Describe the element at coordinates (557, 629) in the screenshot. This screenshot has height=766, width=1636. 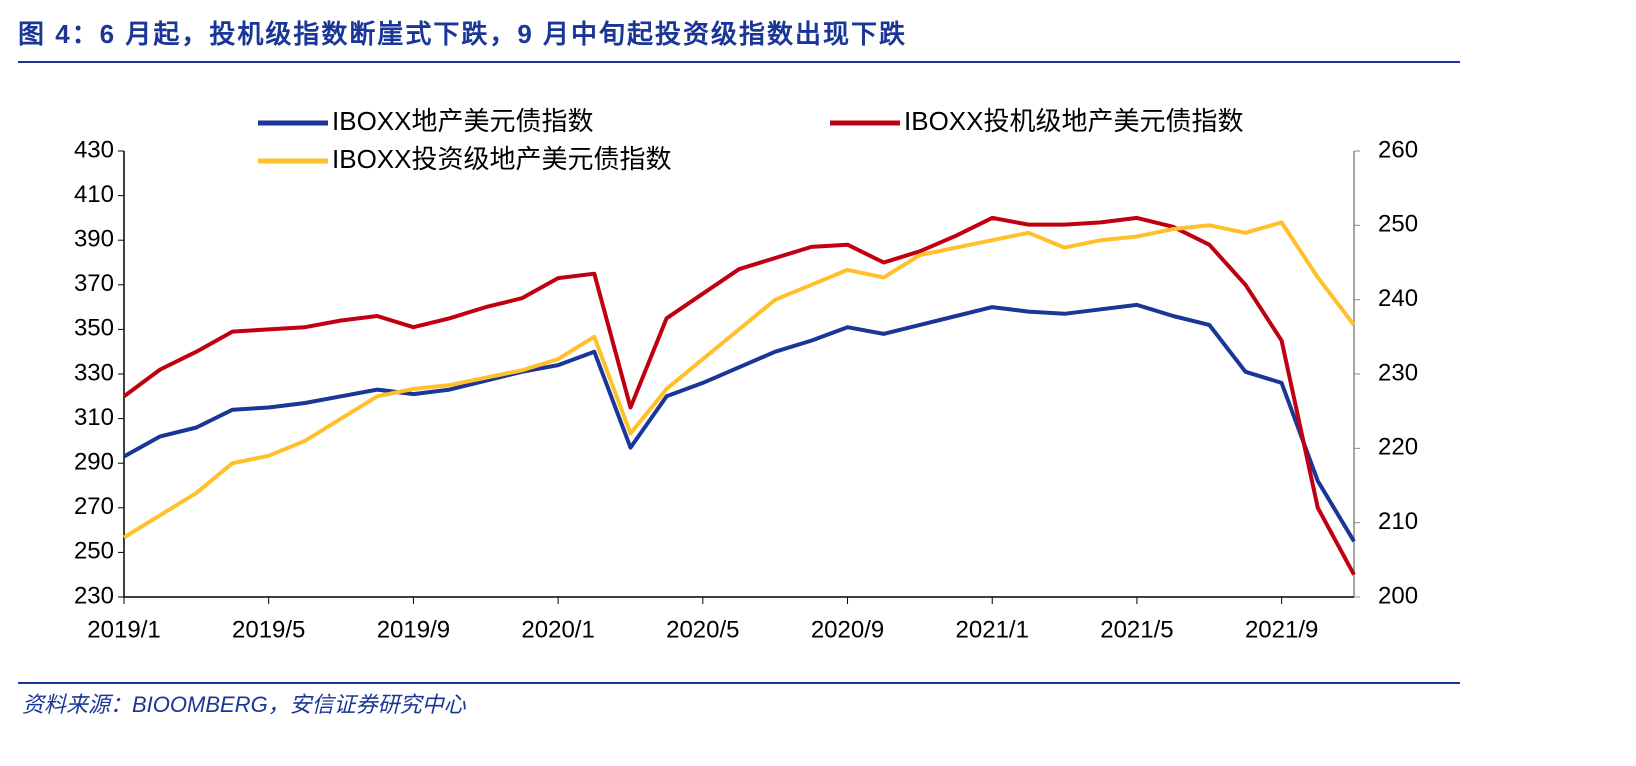
I see `x-tick-label: 2020/1` at that location.